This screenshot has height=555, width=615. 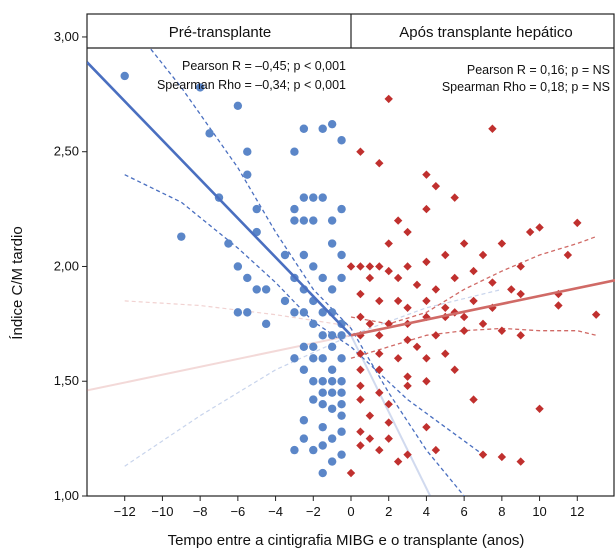 I want to click on x-tick-label: −2, so click(x=313, y=511).